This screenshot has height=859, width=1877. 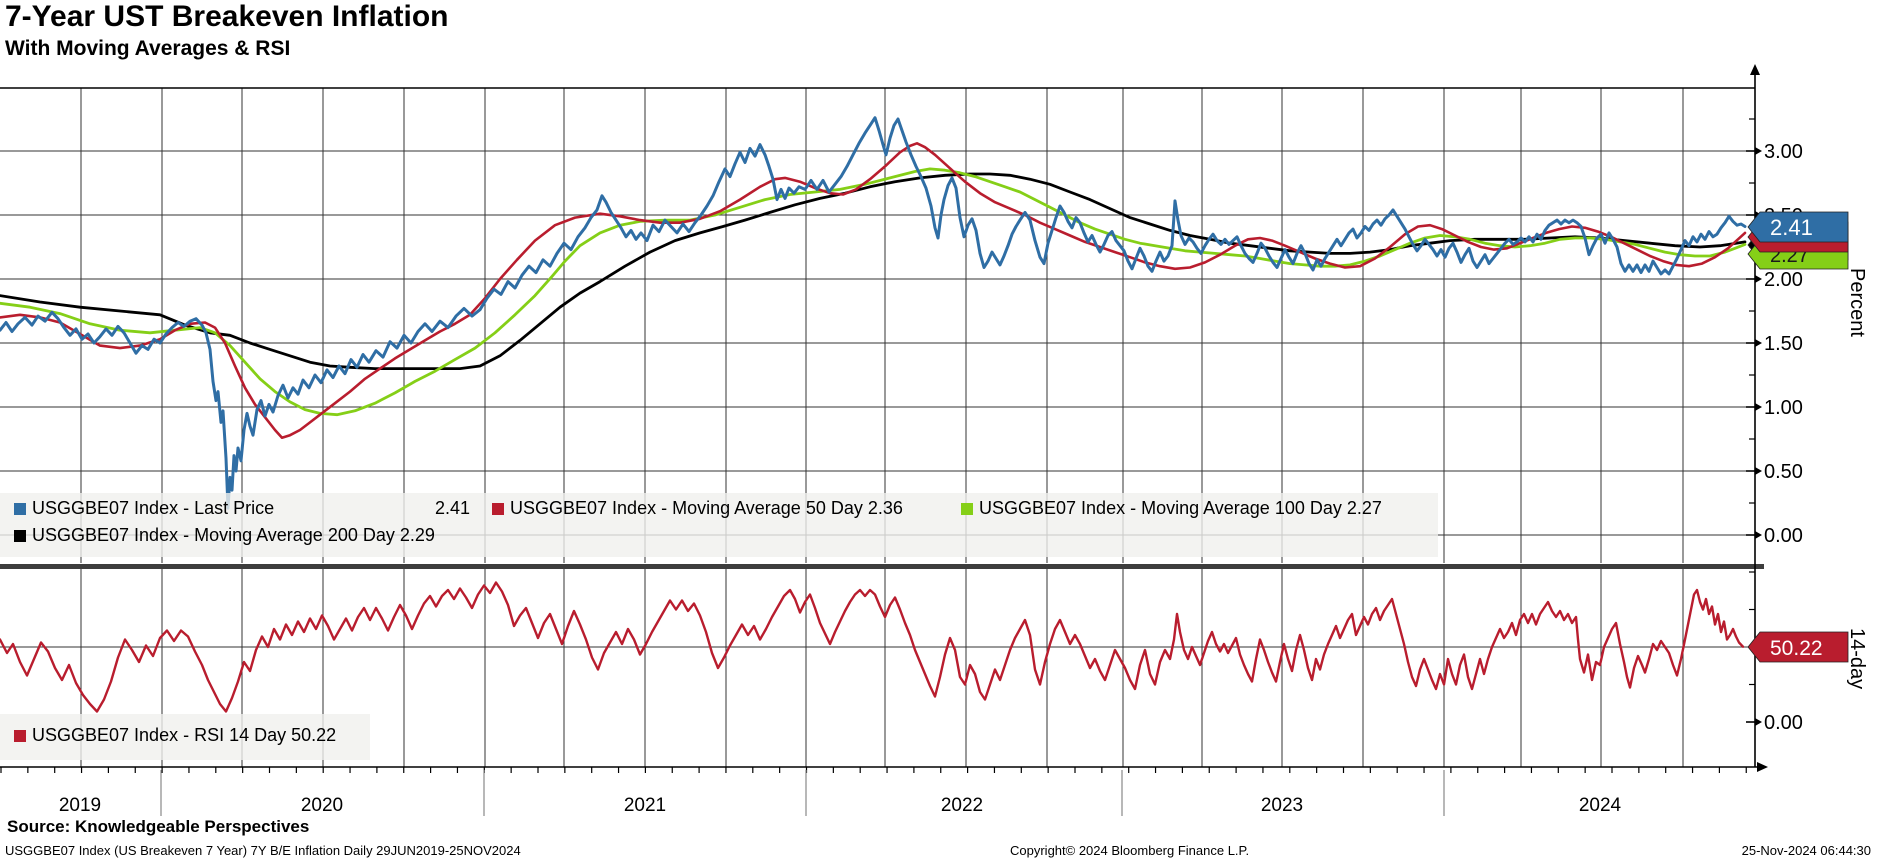 What do you see at coordinates (227, 16) in the screenshot?
I see `page-title: 7-Year UST Breakeven Inflation` at bounding box center [227, 16].